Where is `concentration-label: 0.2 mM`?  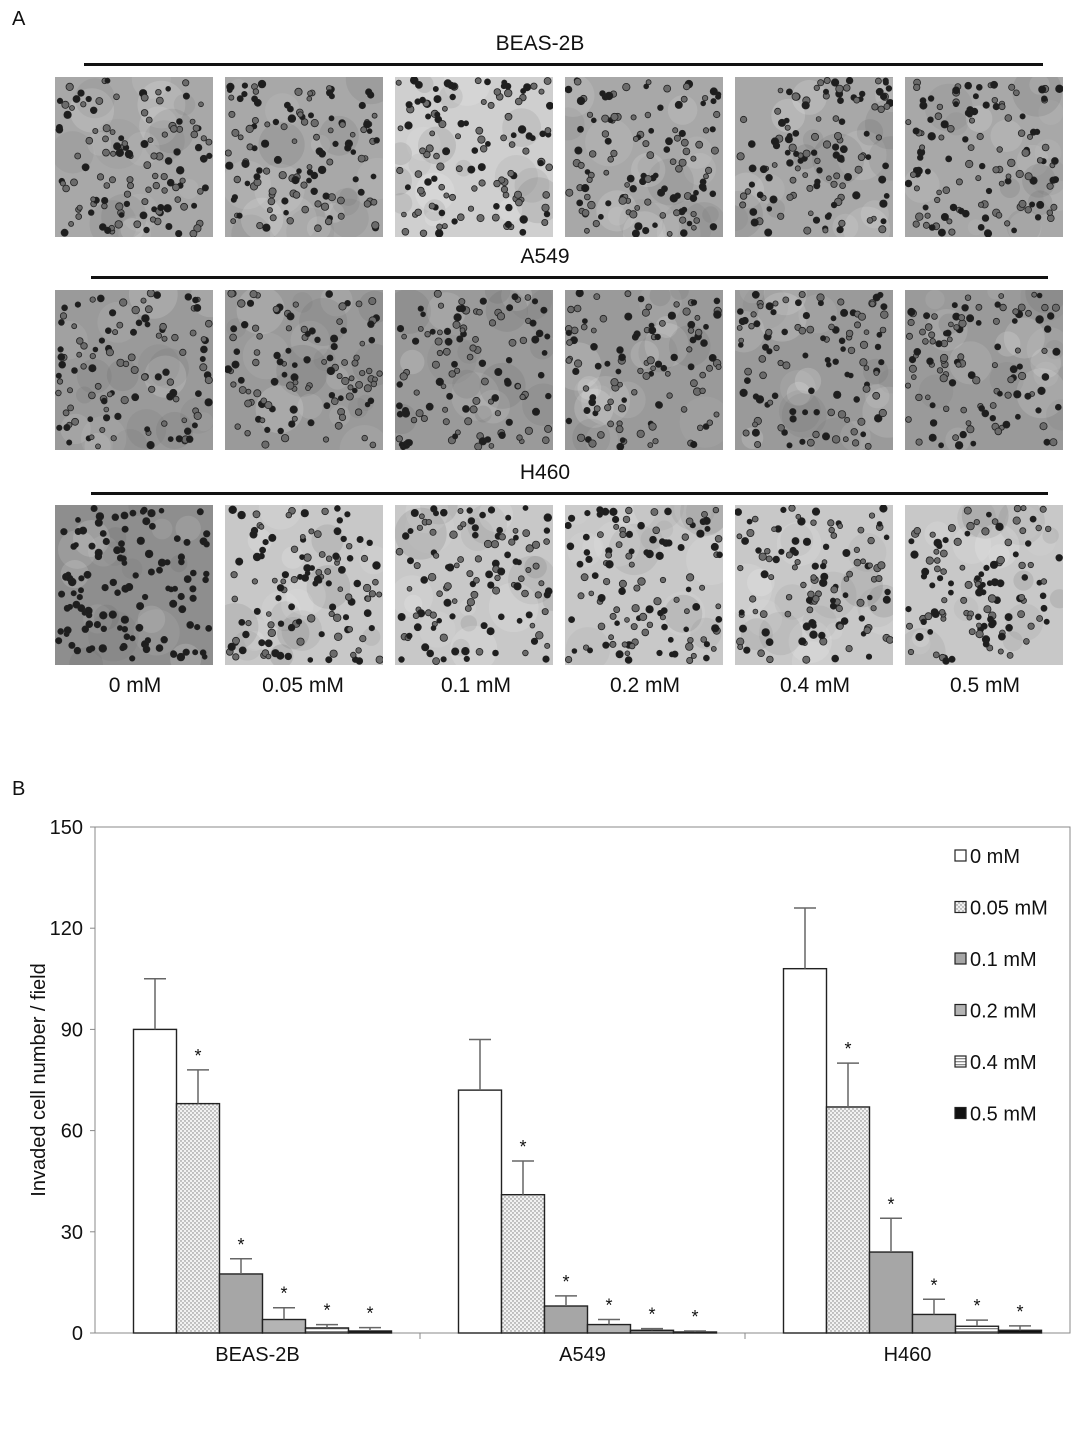
concentration-label: 0.2 mM is located at coordinates (644, 685).